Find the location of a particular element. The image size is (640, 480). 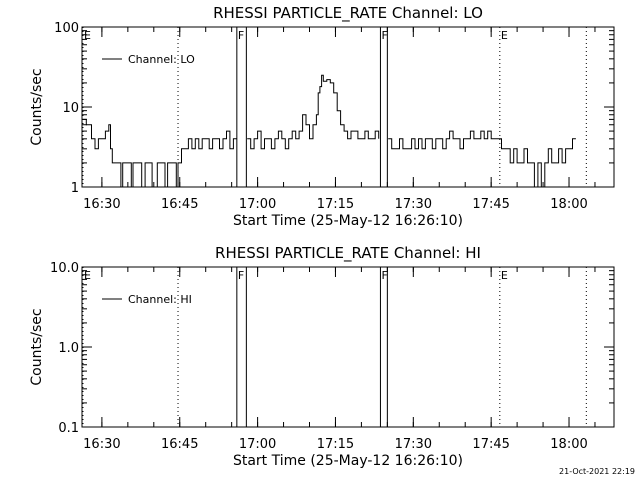

legend-label: Channel: HI is located at coordinates (160, 299).